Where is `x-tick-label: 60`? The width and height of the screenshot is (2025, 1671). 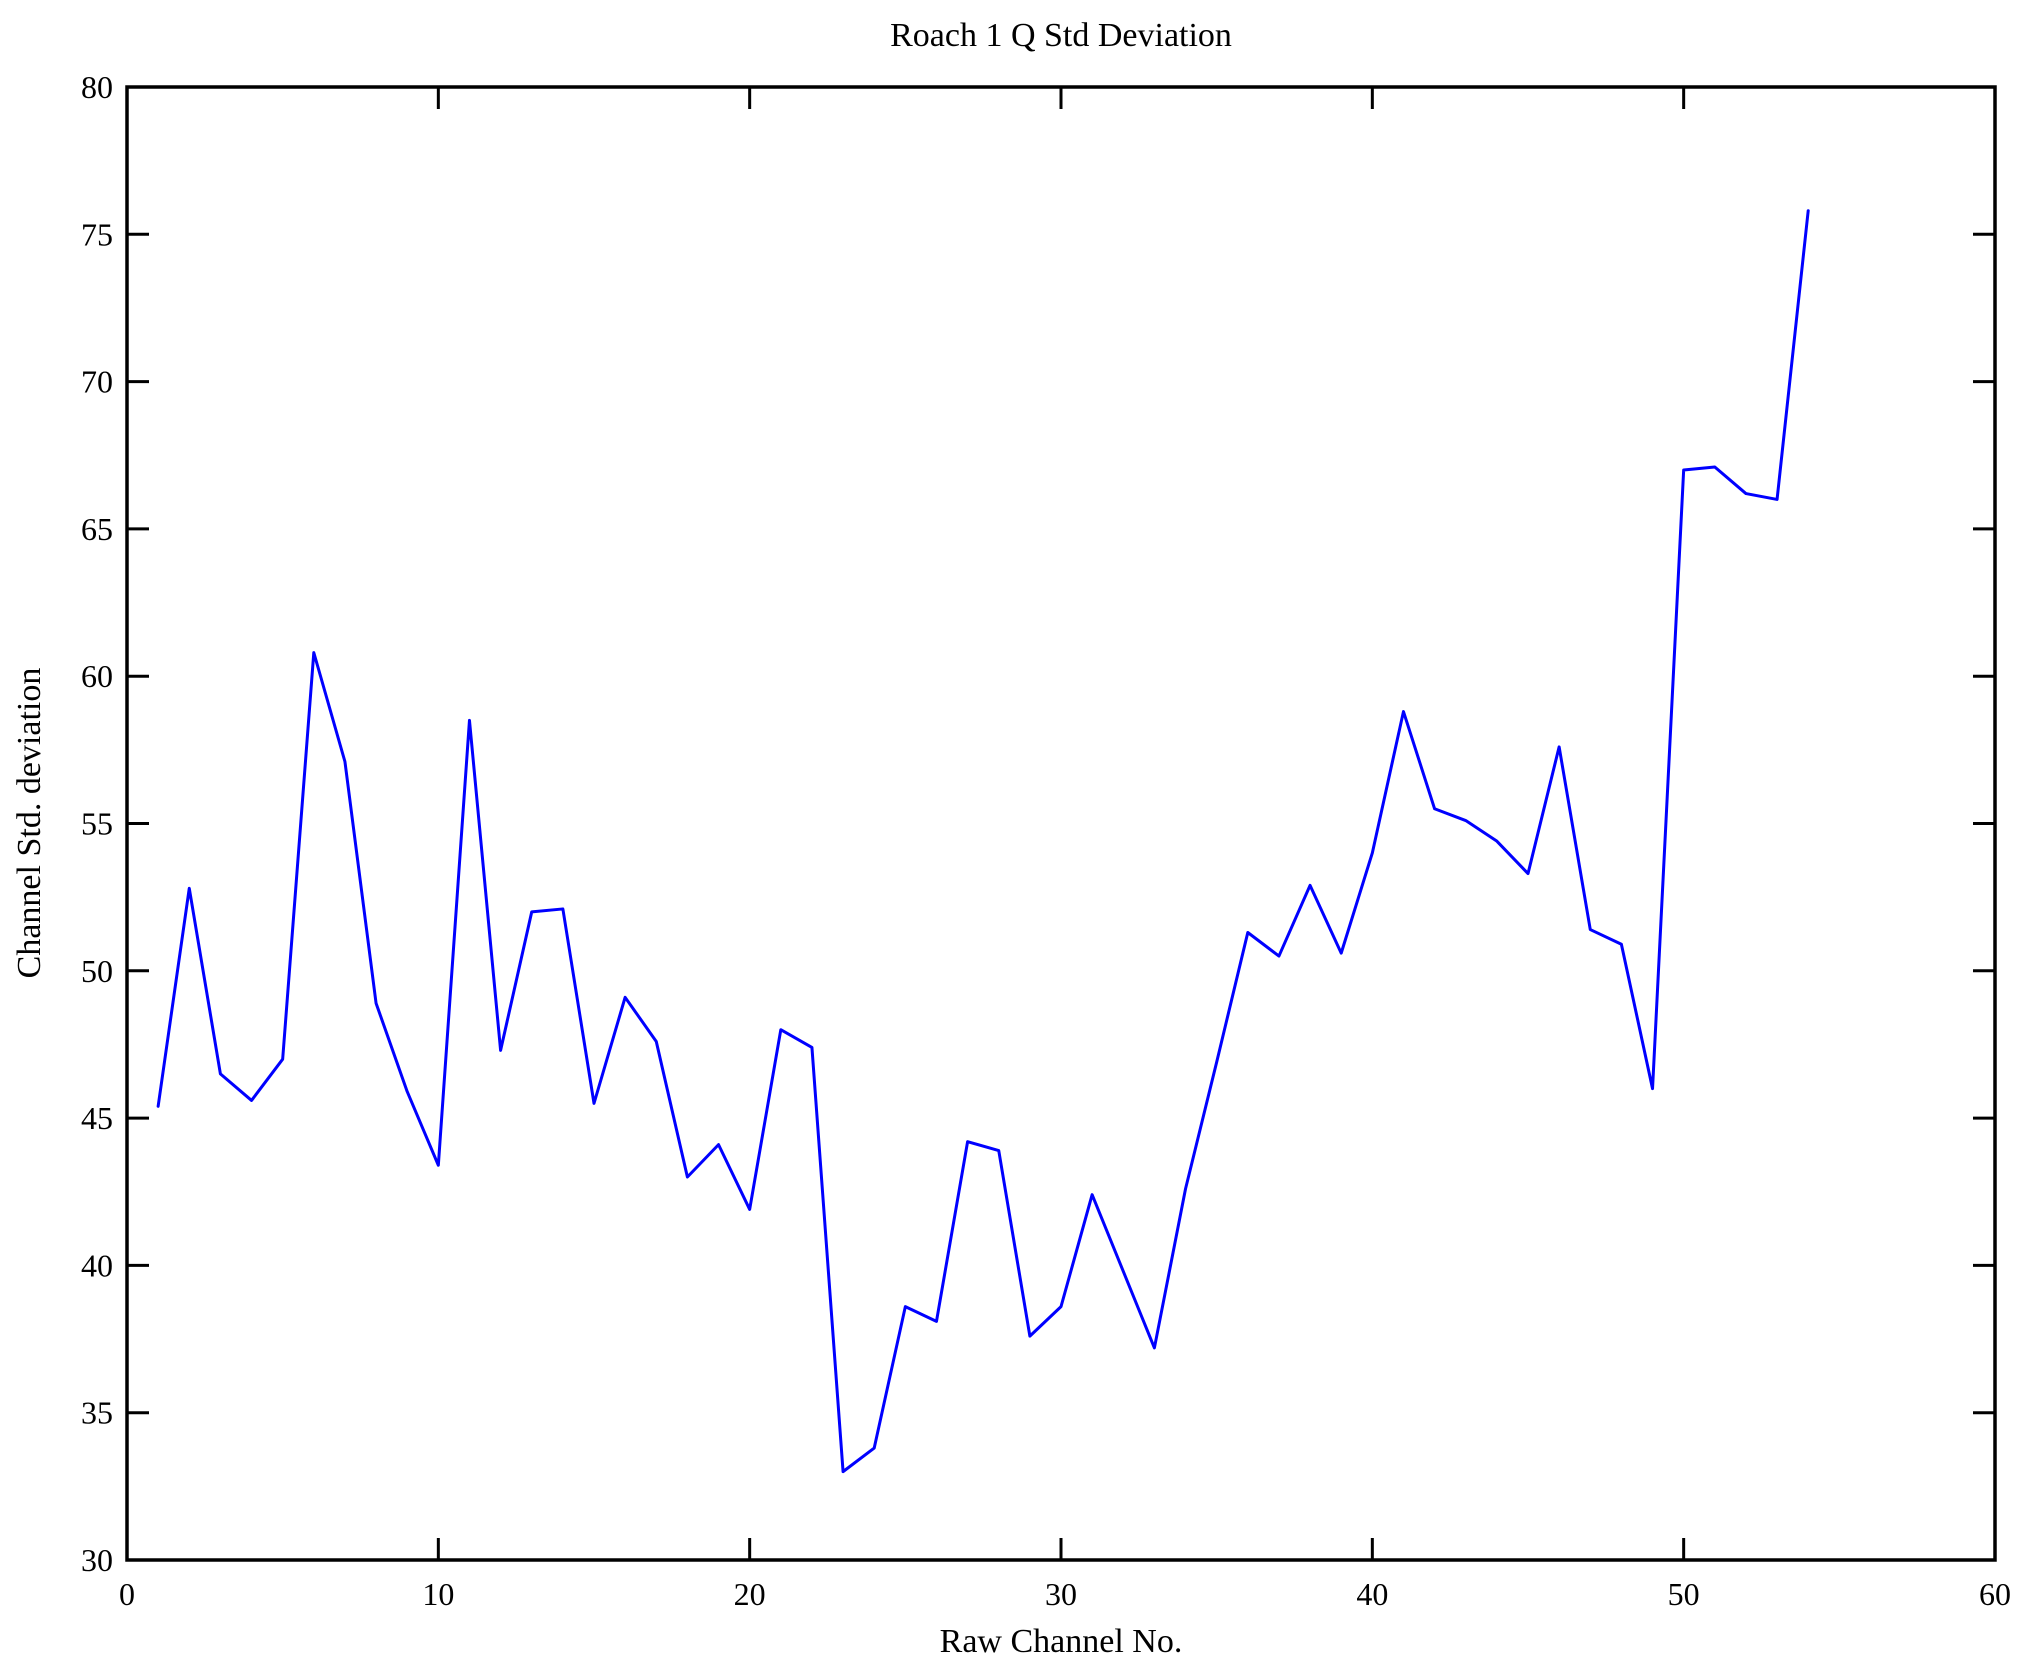
x-tick-label: 60 is located at coordinates (1995, 1594).